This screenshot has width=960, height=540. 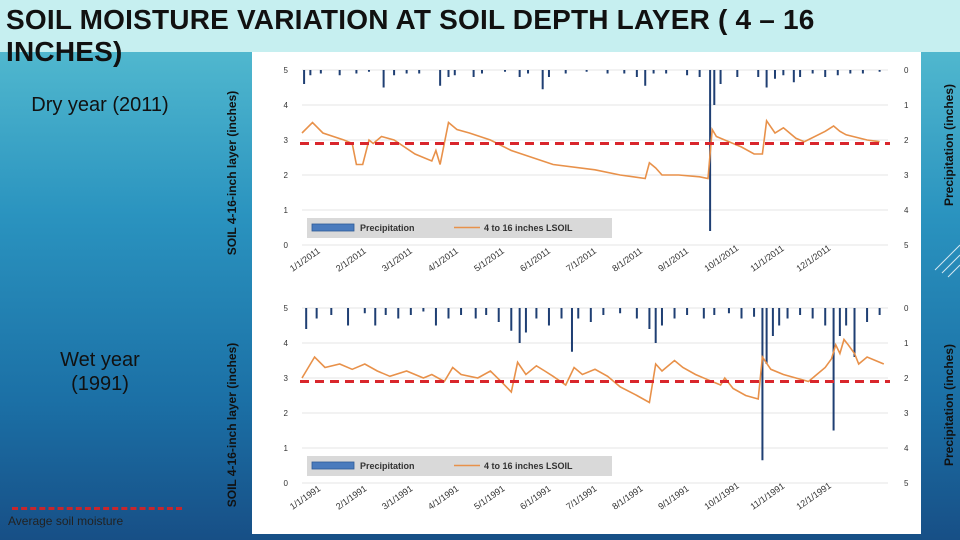 What do you see at coordinates (286, 378) in the screenshot?
I see `left-y-tick-label: 3` at bounding box center [286, 378].